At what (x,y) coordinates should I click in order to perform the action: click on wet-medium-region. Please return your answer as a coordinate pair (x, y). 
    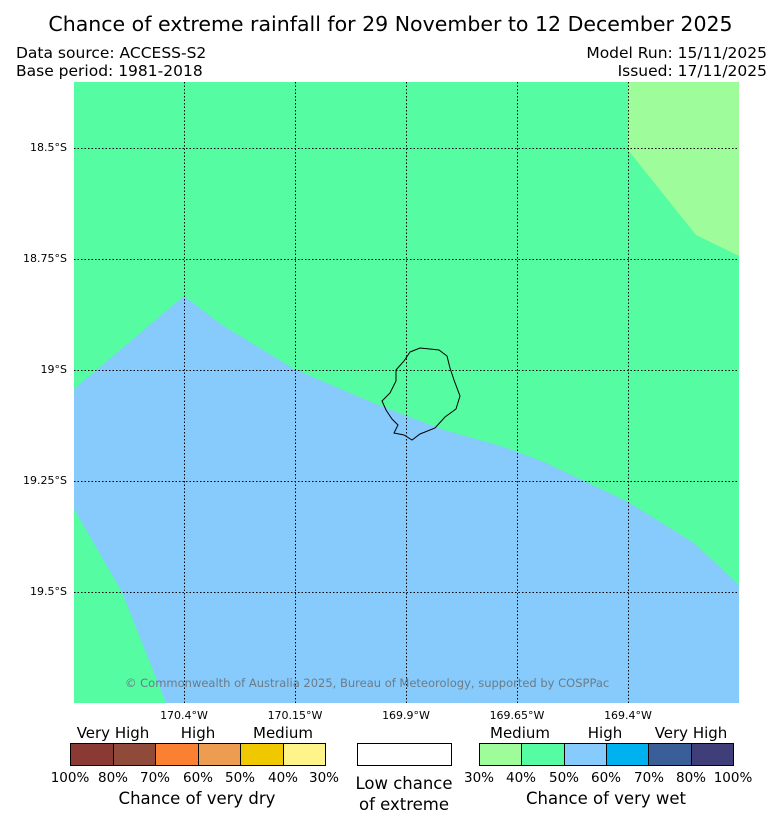
    Looking at the image, I should click on (683, 169).